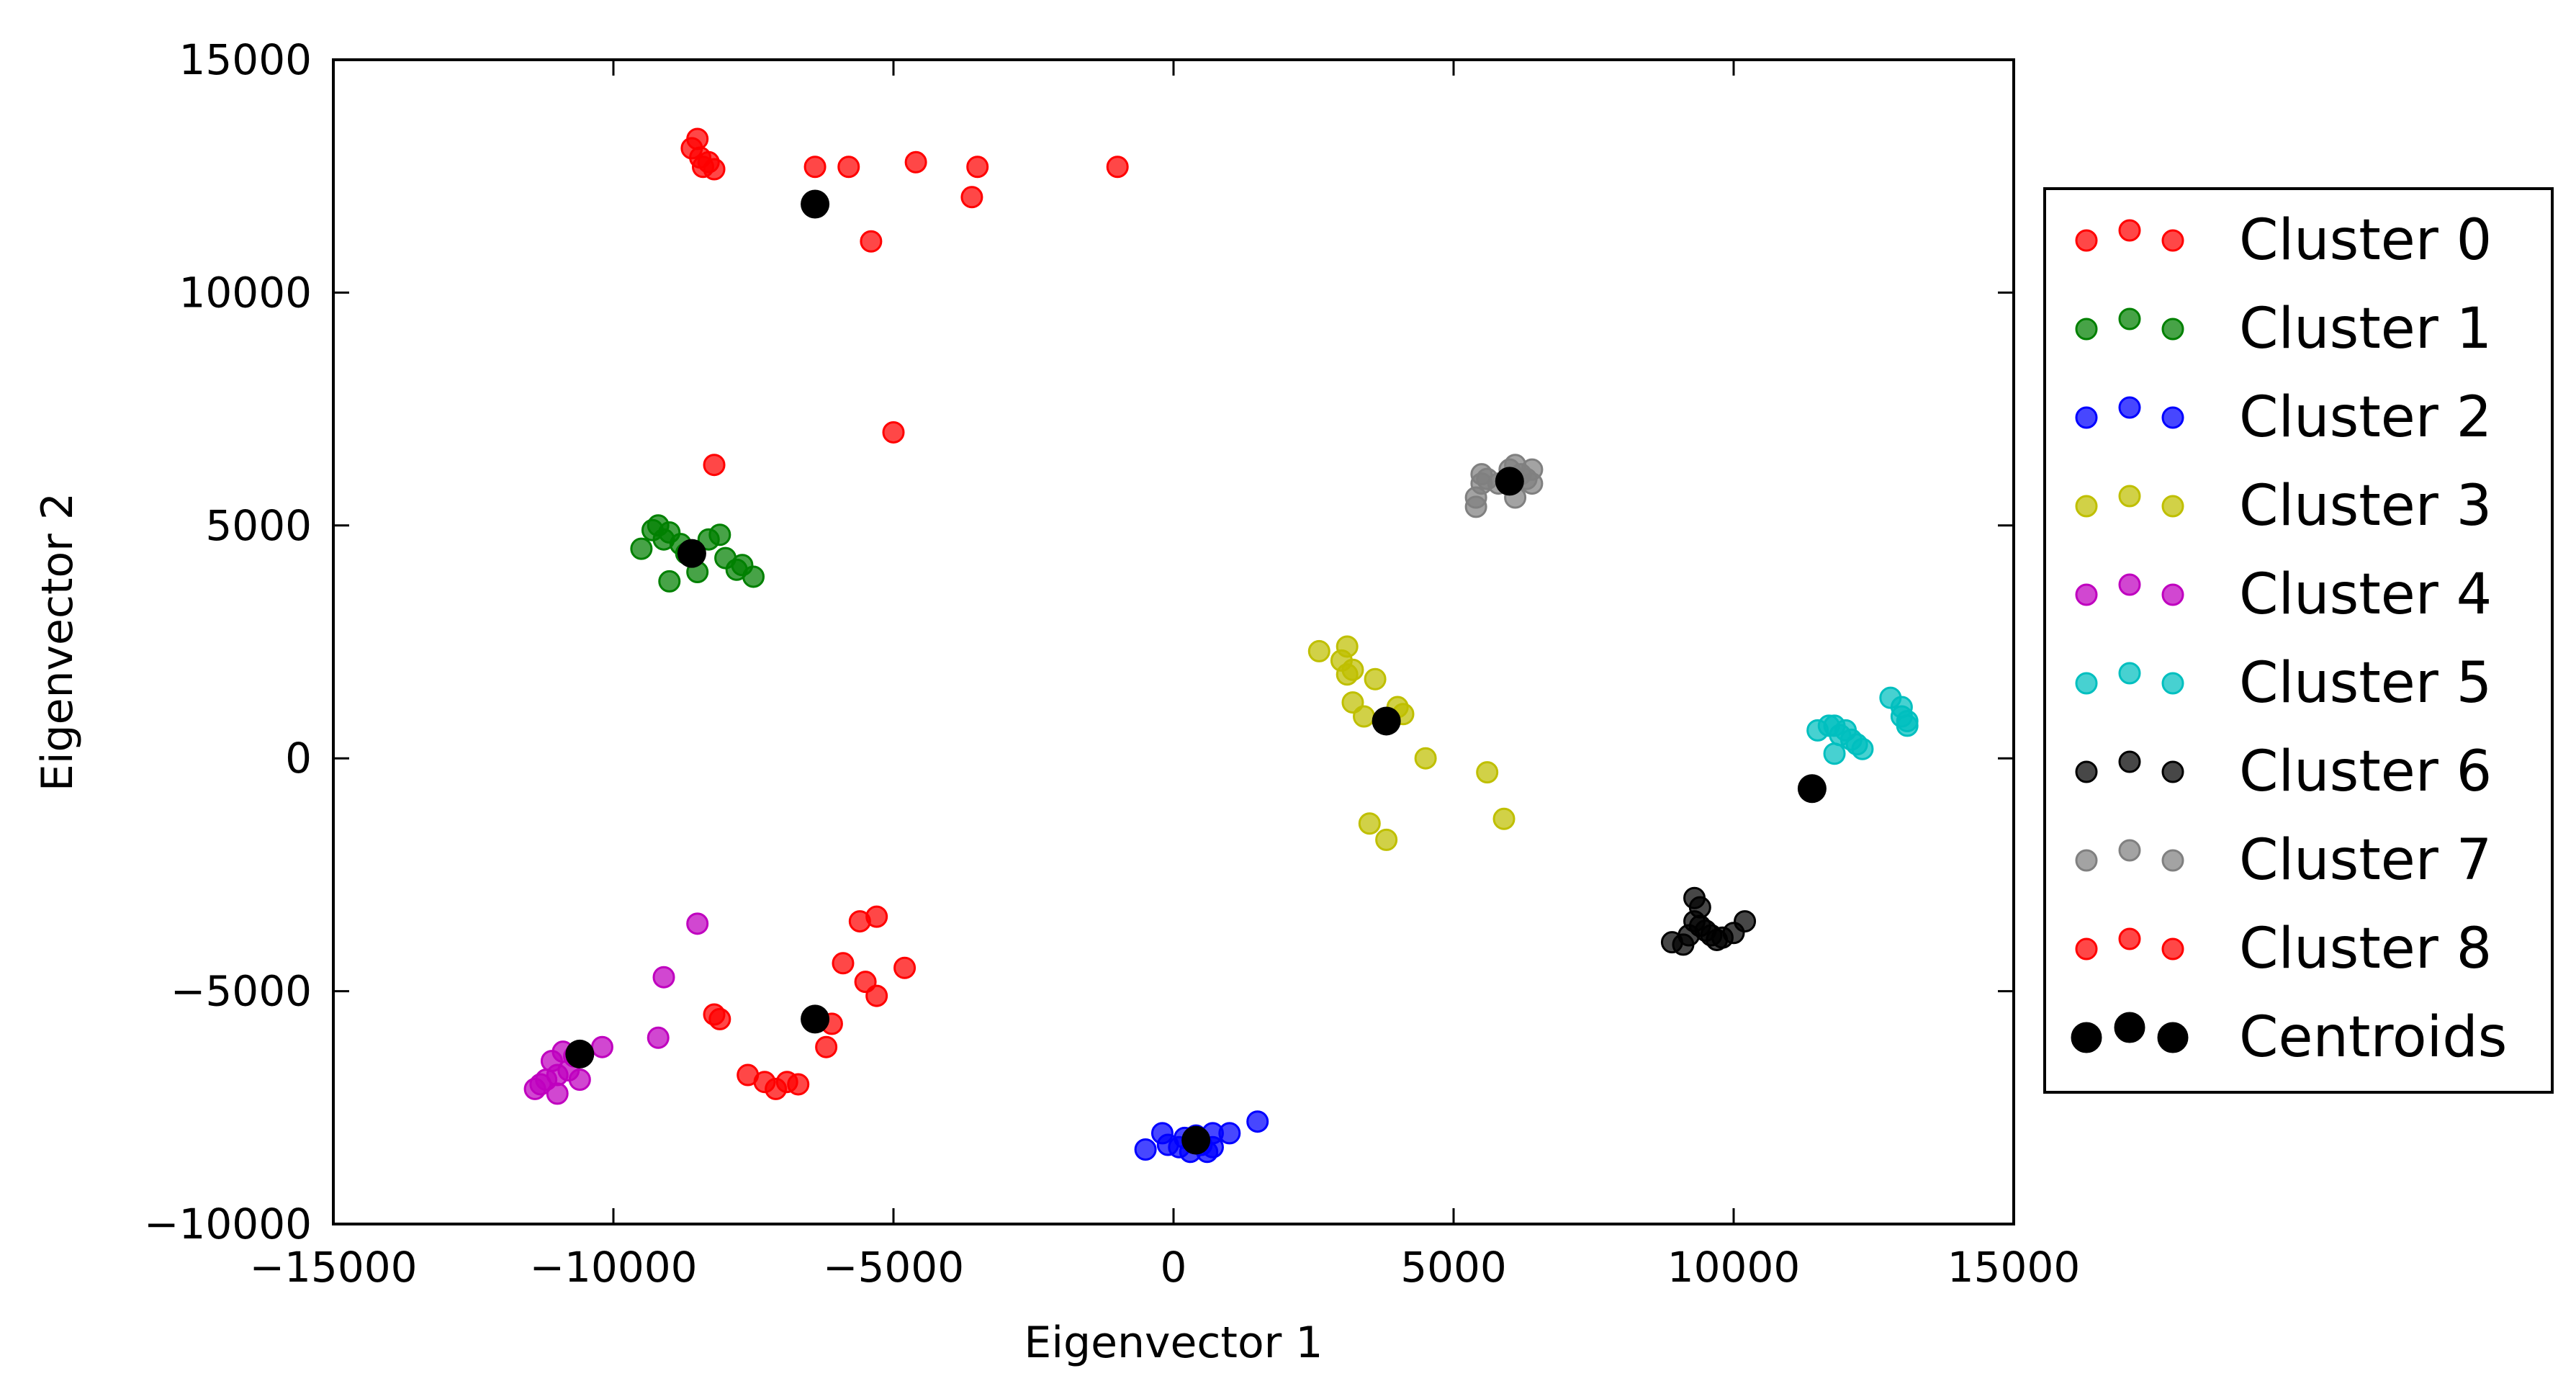 The image size is (2576, 1399). I want to click on y-tick-label: 0, so click(298, 758).